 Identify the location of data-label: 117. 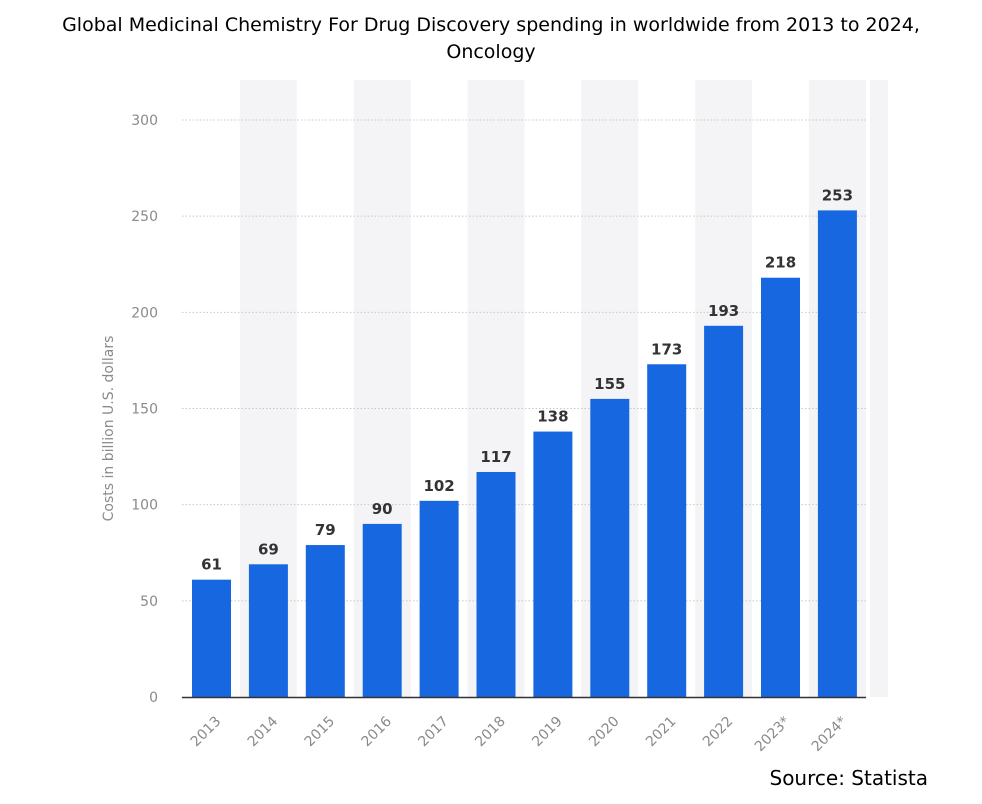
(495, 457).